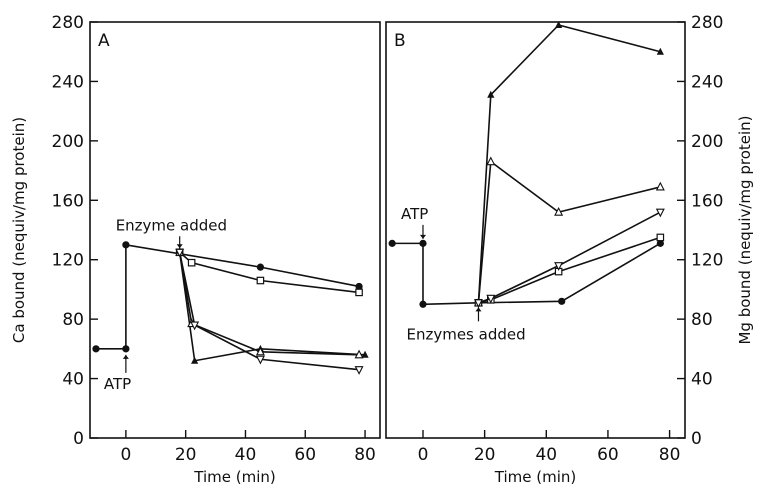 The width and height of the screenshot is (762, 491). I want to click on annotation: Enzymes added, so click(466, 325).